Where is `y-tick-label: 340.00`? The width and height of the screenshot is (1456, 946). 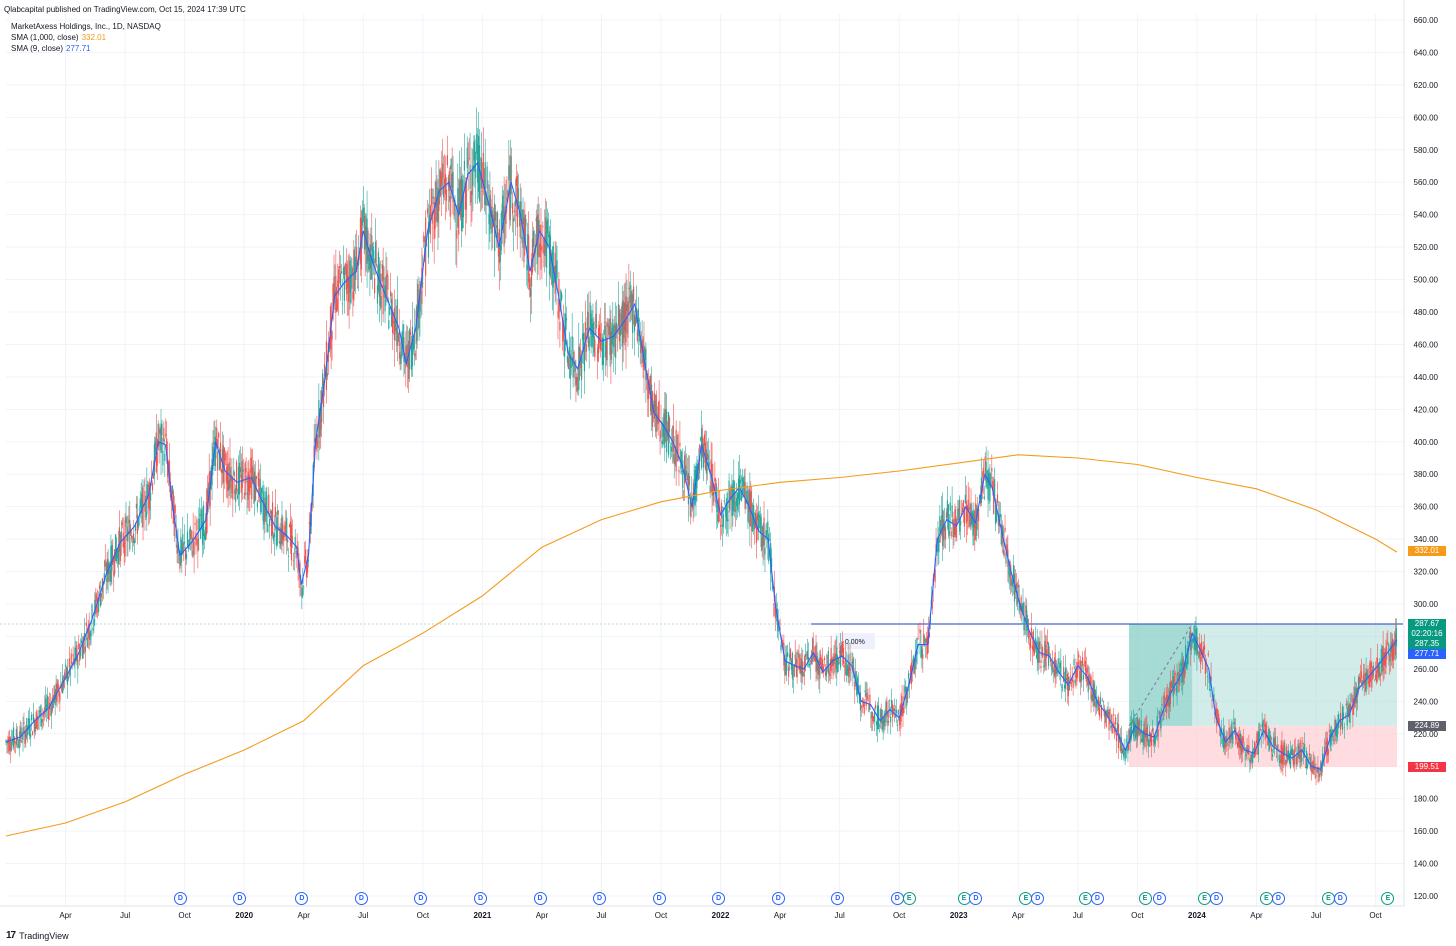 y-tick-label: 340.00 is located at coordinates (1426, 539).